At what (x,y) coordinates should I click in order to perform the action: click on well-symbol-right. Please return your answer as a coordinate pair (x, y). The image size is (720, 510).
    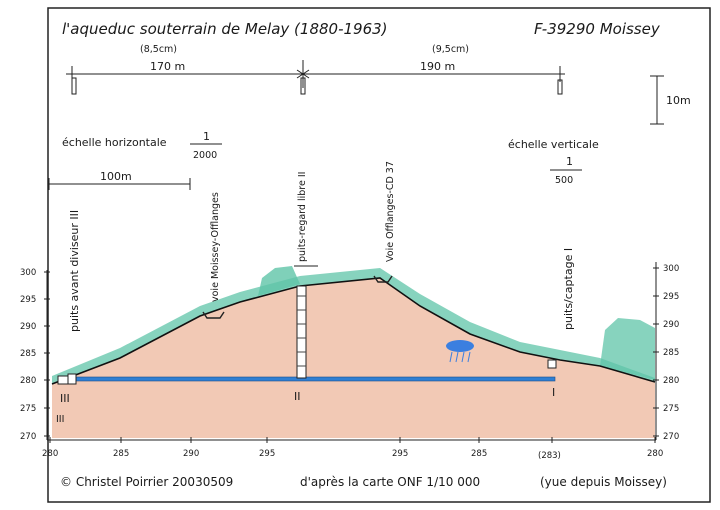
    Looking at the image, I should click on (560, 87).